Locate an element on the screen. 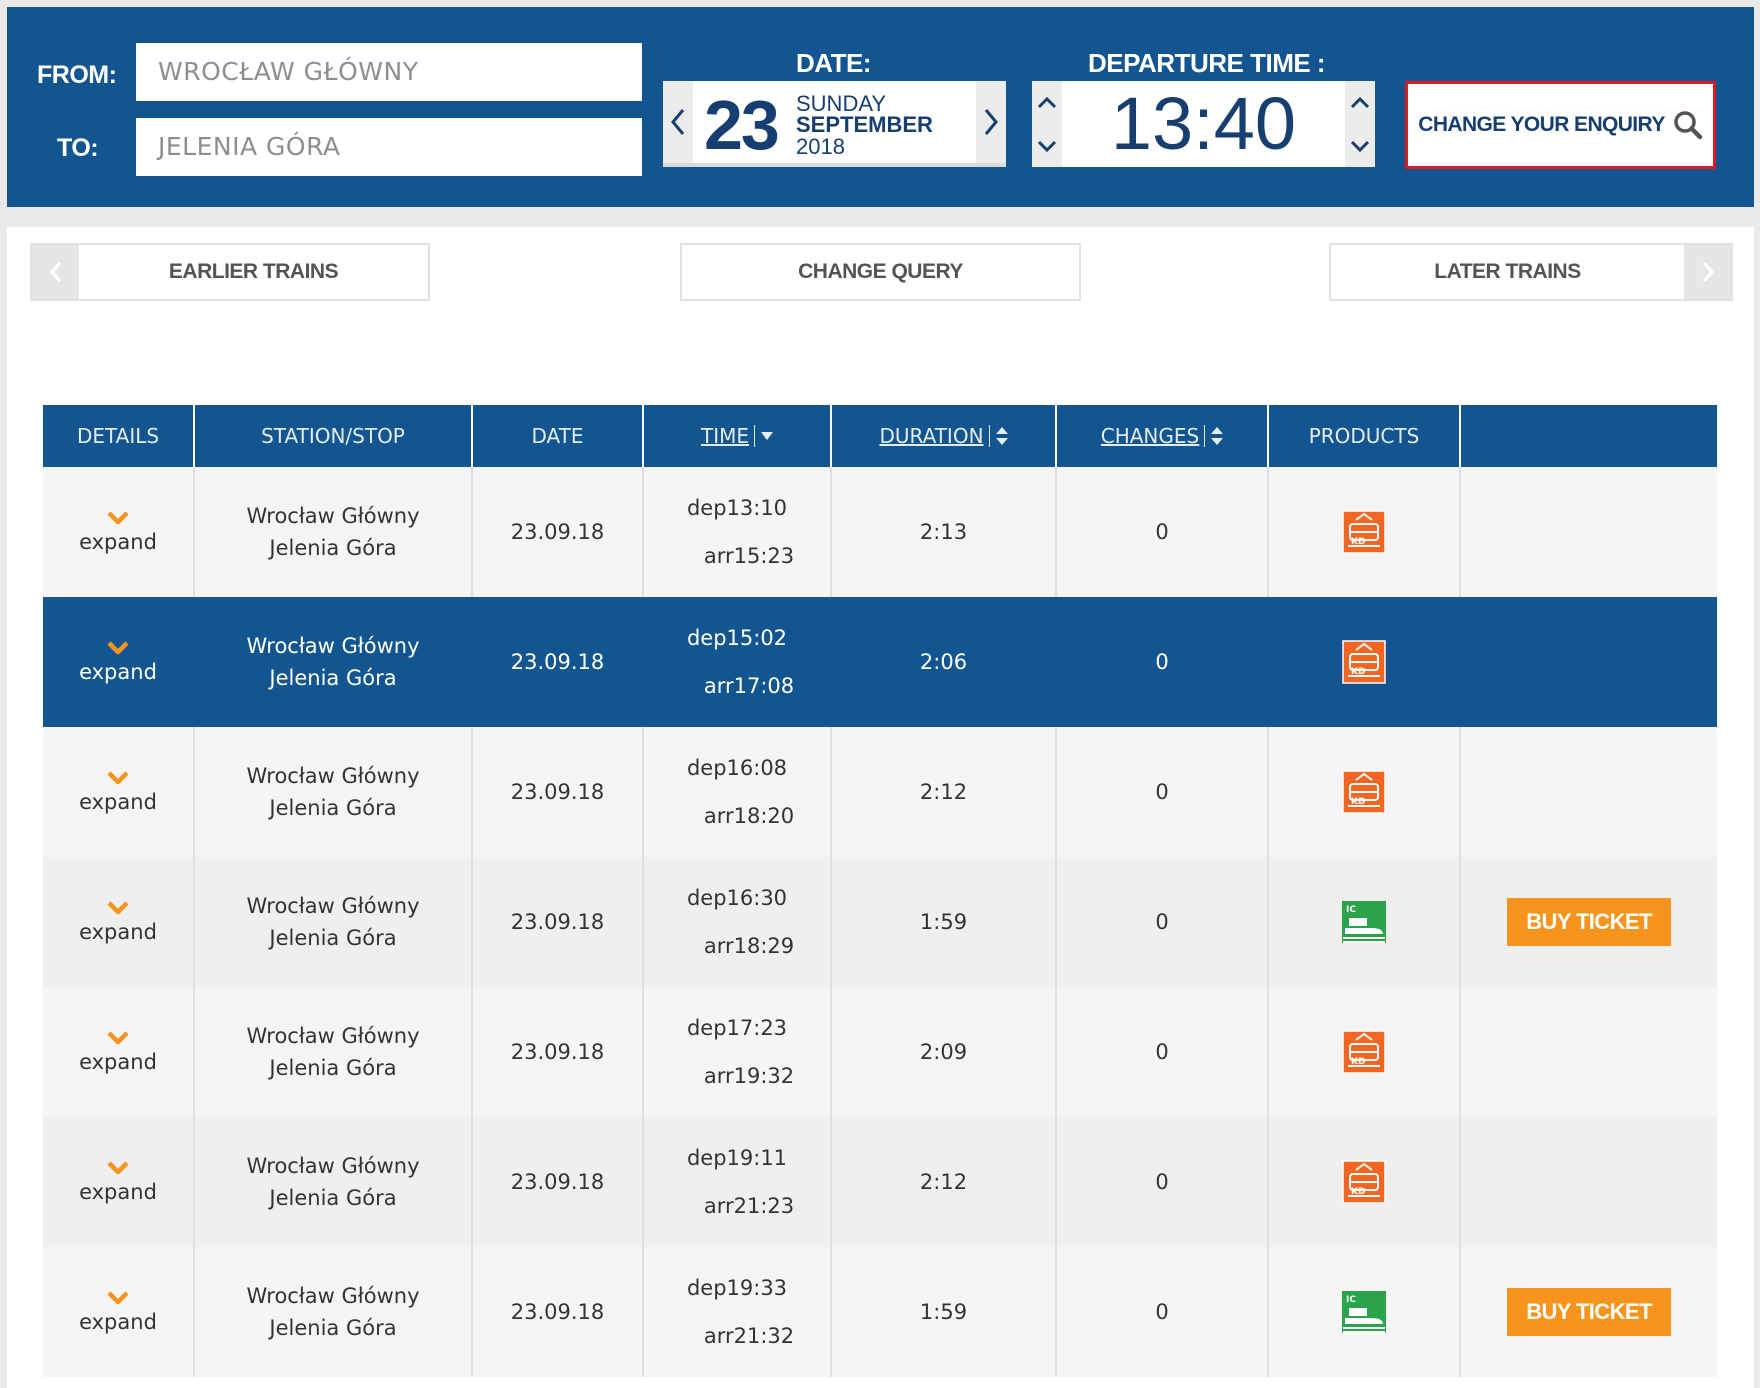  action-cell: BUY TICKET is located at coordinates (1589, 1312).